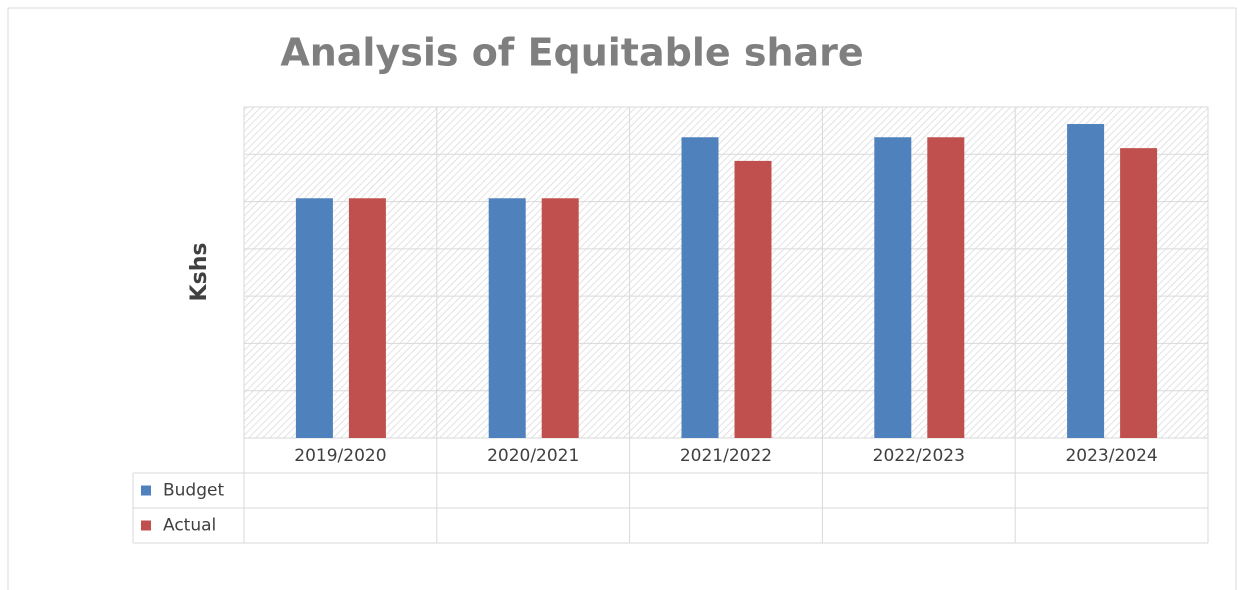  What do you see at coordinates (919, 456) in the screenshot?
I see `x-tick-label: 2022/2023` at bounding box center [919, 456].